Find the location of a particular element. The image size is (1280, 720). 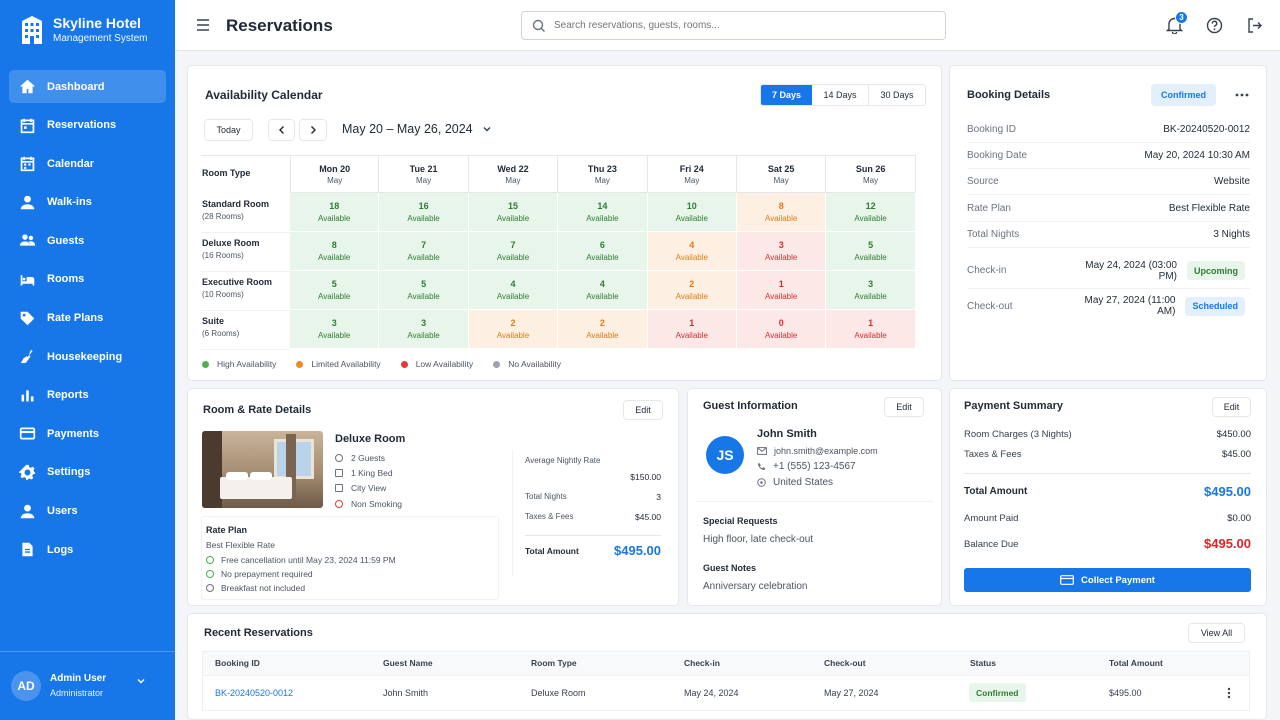

booking-detail-label: Source is located at coordinates (983, 182).